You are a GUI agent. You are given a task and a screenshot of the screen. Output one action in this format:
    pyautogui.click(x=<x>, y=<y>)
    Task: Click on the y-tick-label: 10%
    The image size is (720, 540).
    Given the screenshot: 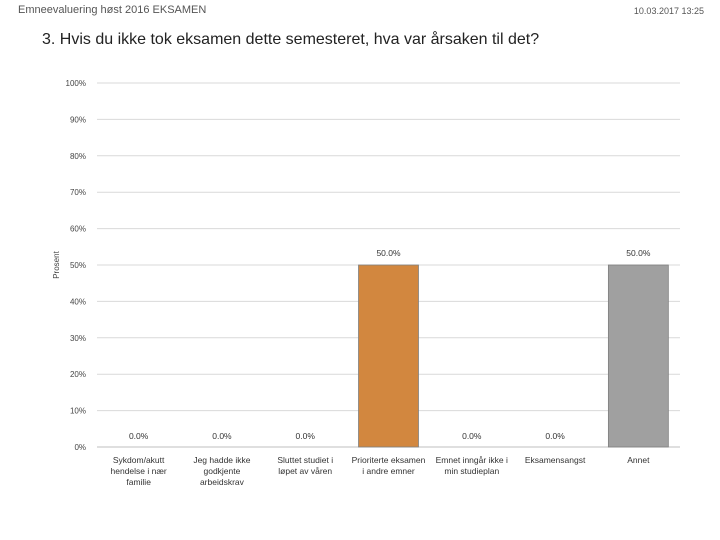 What is the action you would take?
    pyautogui.click(x=78, y=411)
    